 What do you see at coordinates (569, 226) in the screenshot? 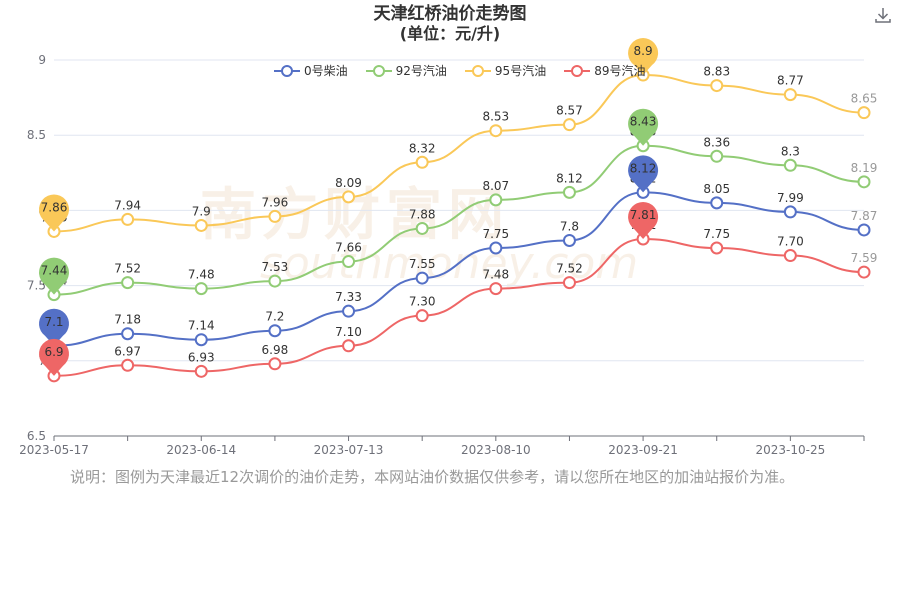
I see `data-label: 7.8` at bounding box center [569, 226].